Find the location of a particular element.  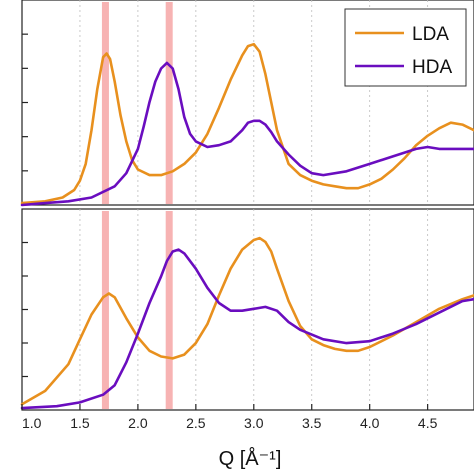

x-tick-label: 2.0 is located at coordinates (138, 423).